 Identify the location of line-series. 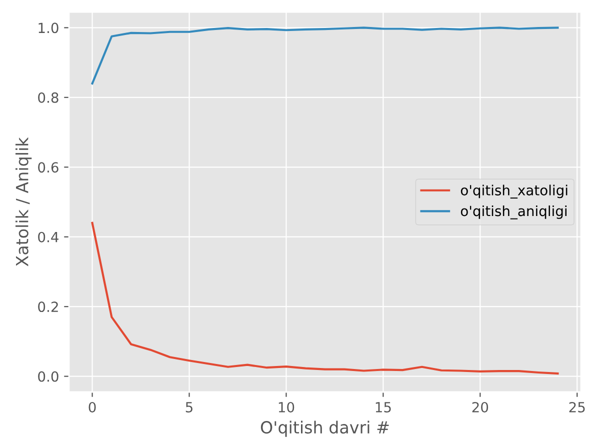
(325, 55).